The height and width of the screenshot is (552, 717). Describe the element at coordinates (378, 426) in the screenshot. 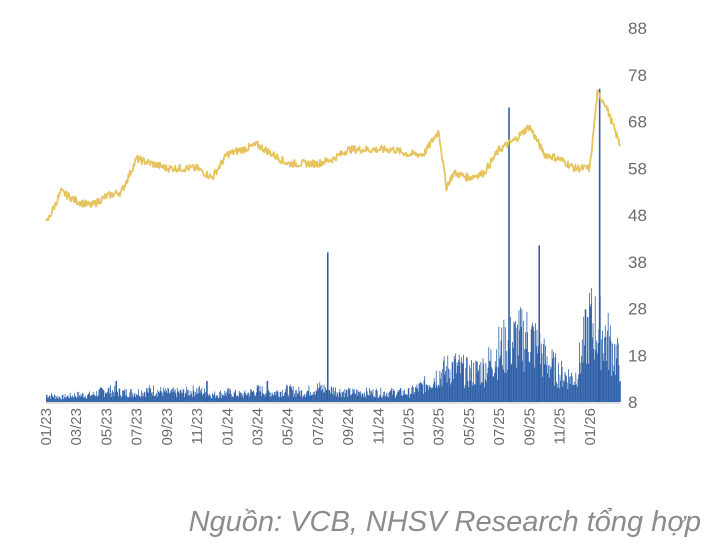

I see `x-tick-label: 11/24` at that location.